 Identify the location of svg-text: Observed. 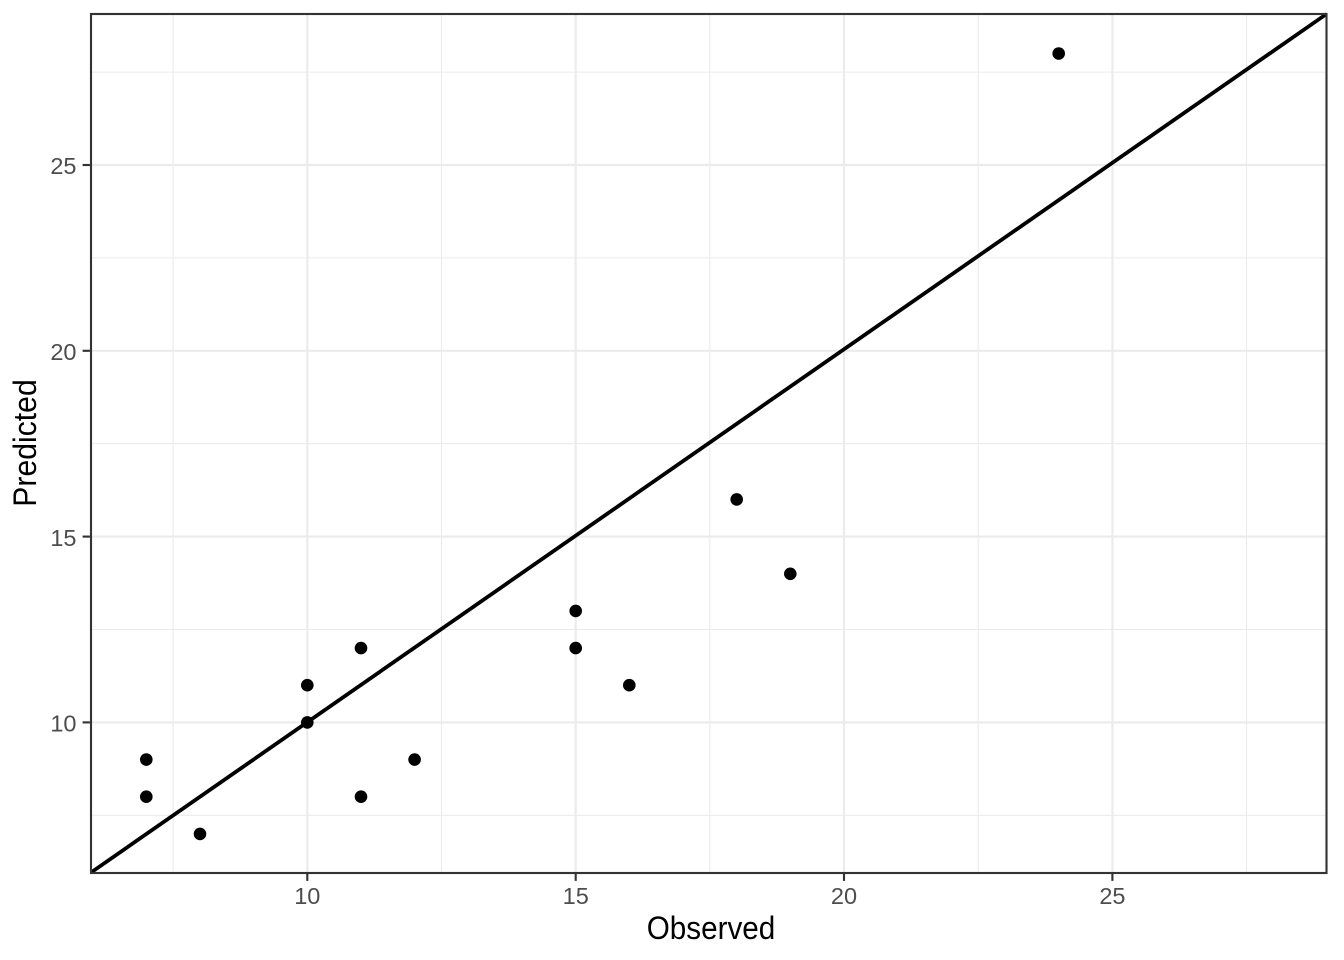
(711, 928).